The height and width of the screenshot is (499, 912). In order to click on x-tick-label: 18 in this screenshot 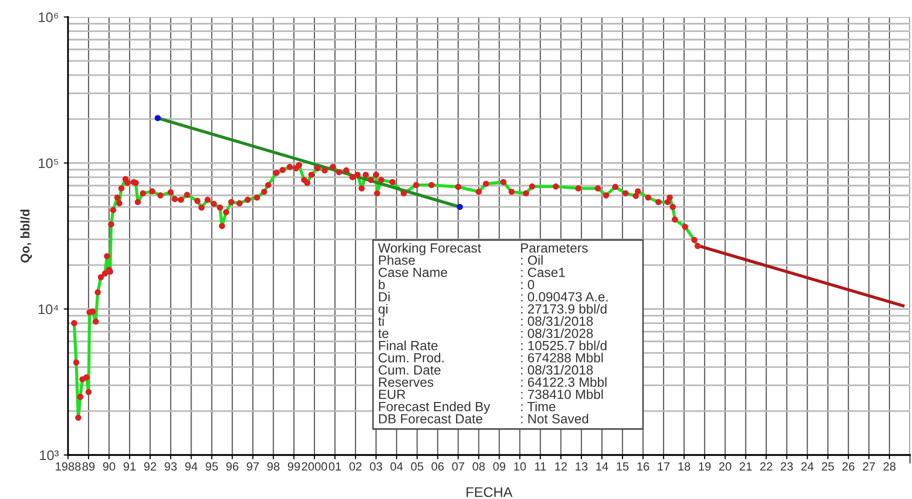, I will do `click(684, 466)`.